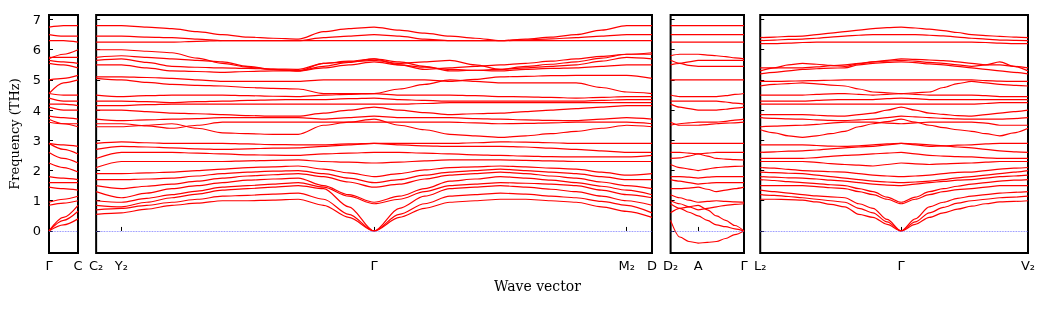 Image resolution: width=1052 pixels, height=310 pixels. Describe the element at coordinates (538, 286) in the screenshot. I see `x-axis-title: Wave vector` at that location.